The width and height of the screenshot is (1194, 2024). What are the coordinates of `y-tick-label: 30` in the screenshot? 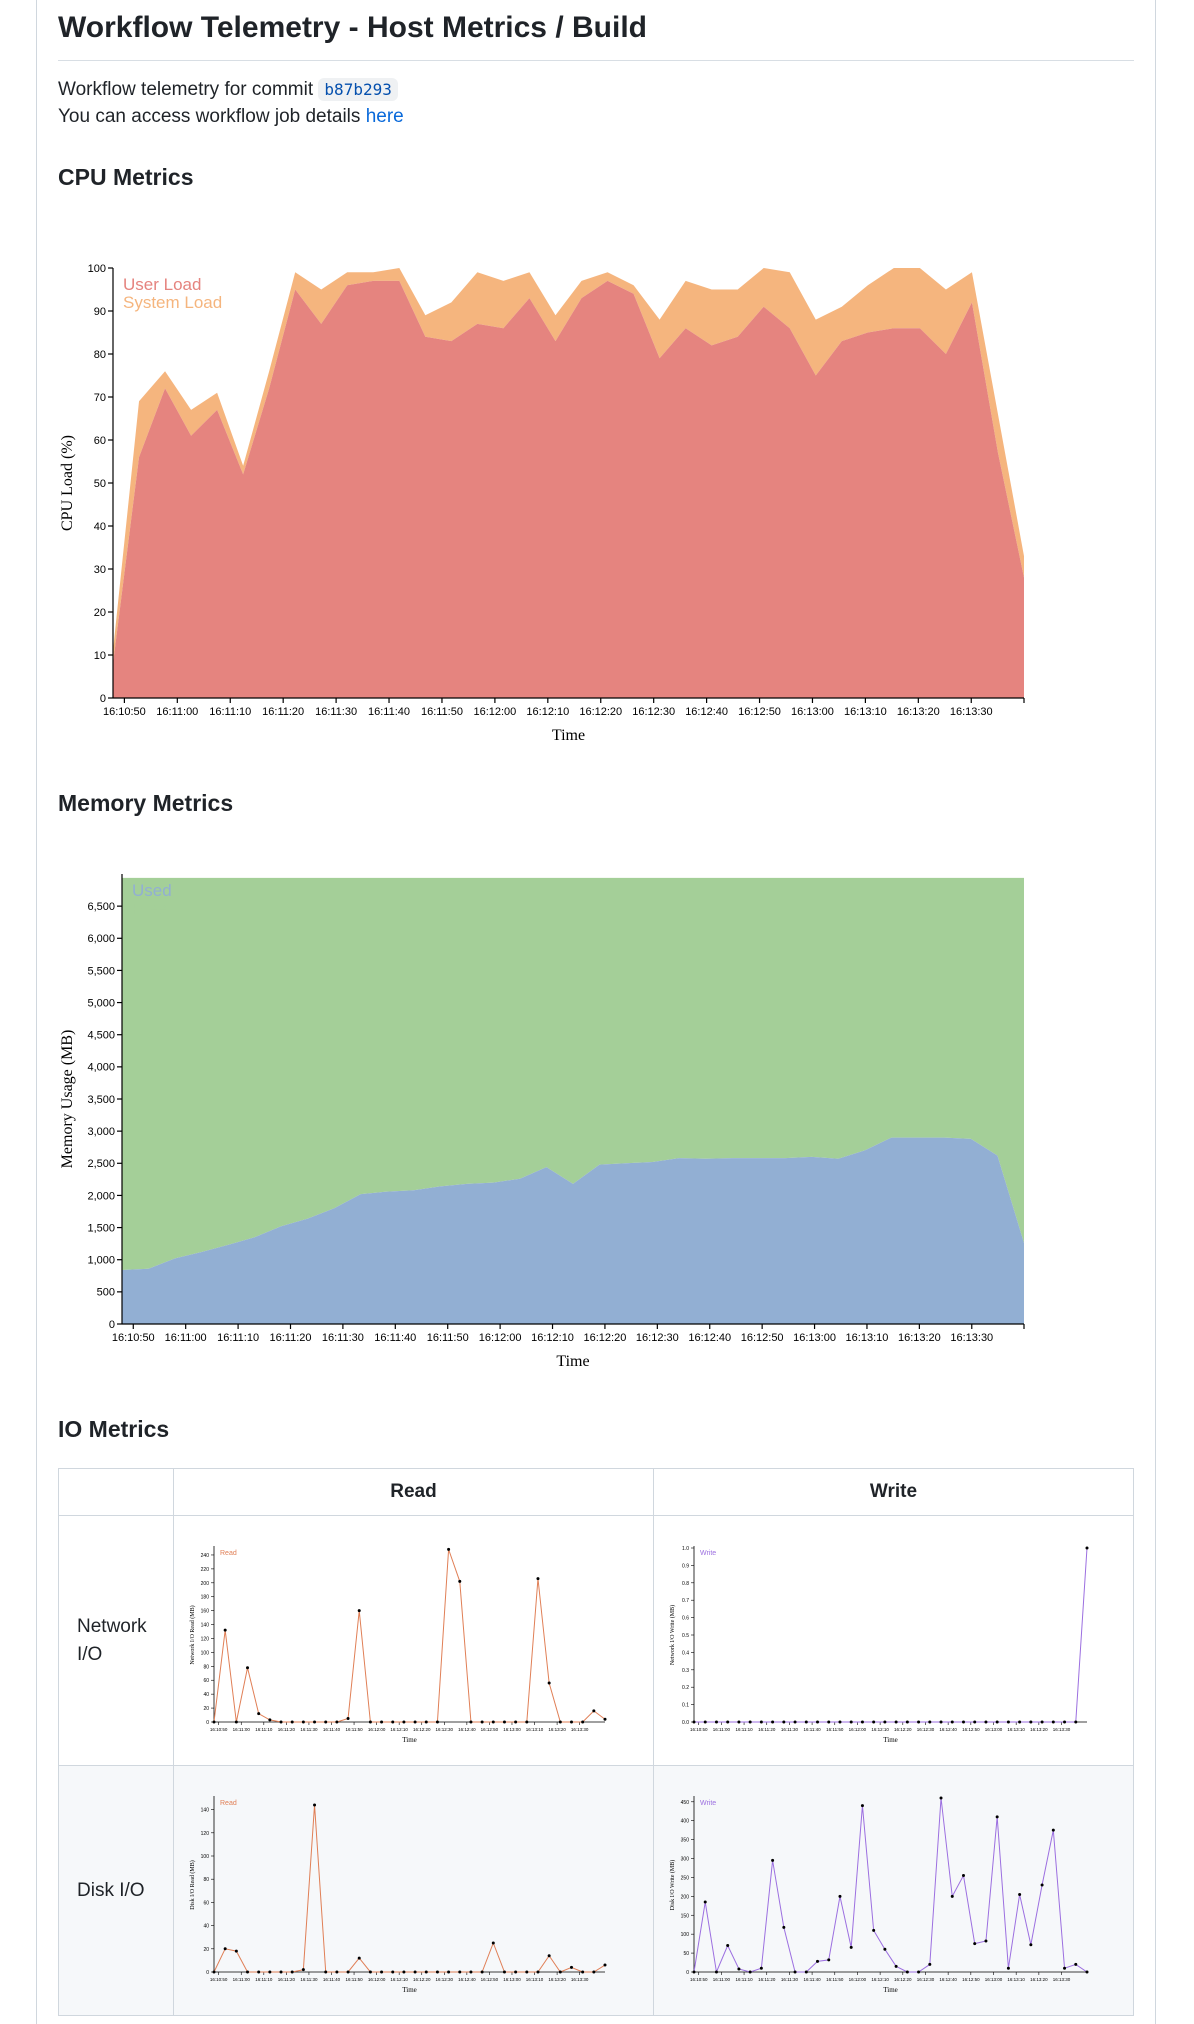 It's located at (100, 570).